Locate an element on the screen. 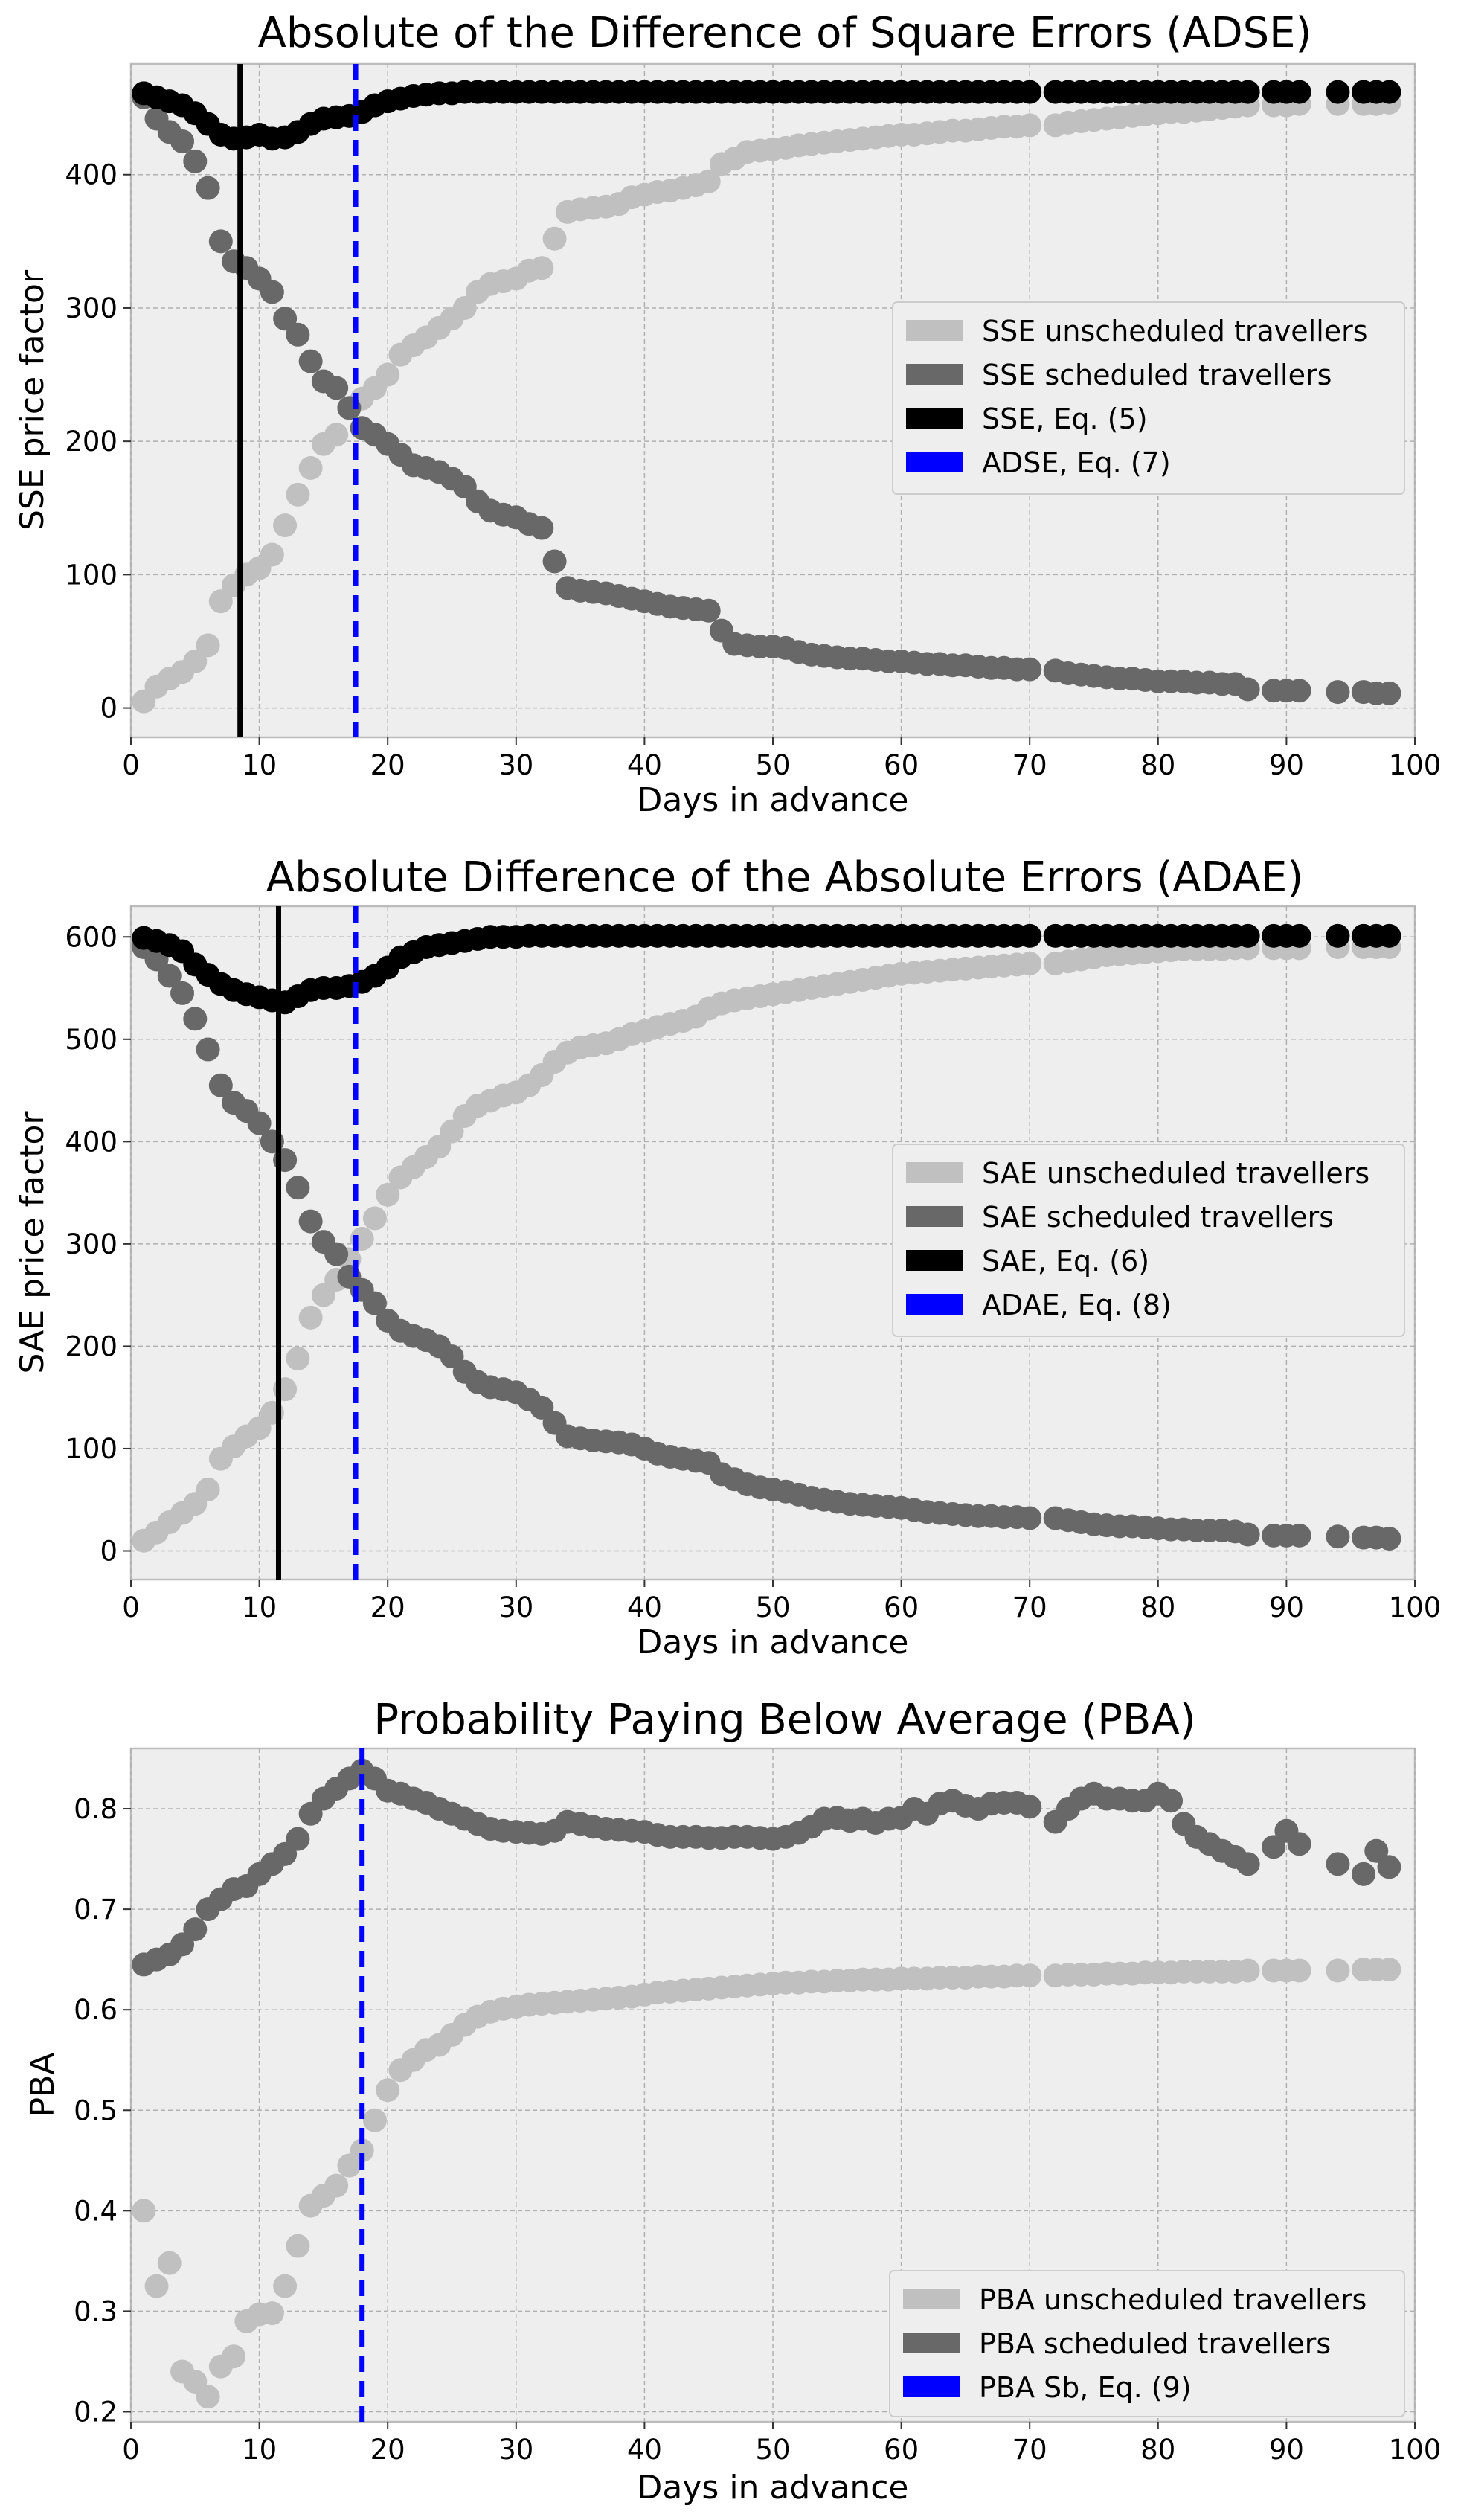 This screenshot has width=1458, height=2520. legend-label: SSE scheduled travellers is located at coordinates (1157, 375).